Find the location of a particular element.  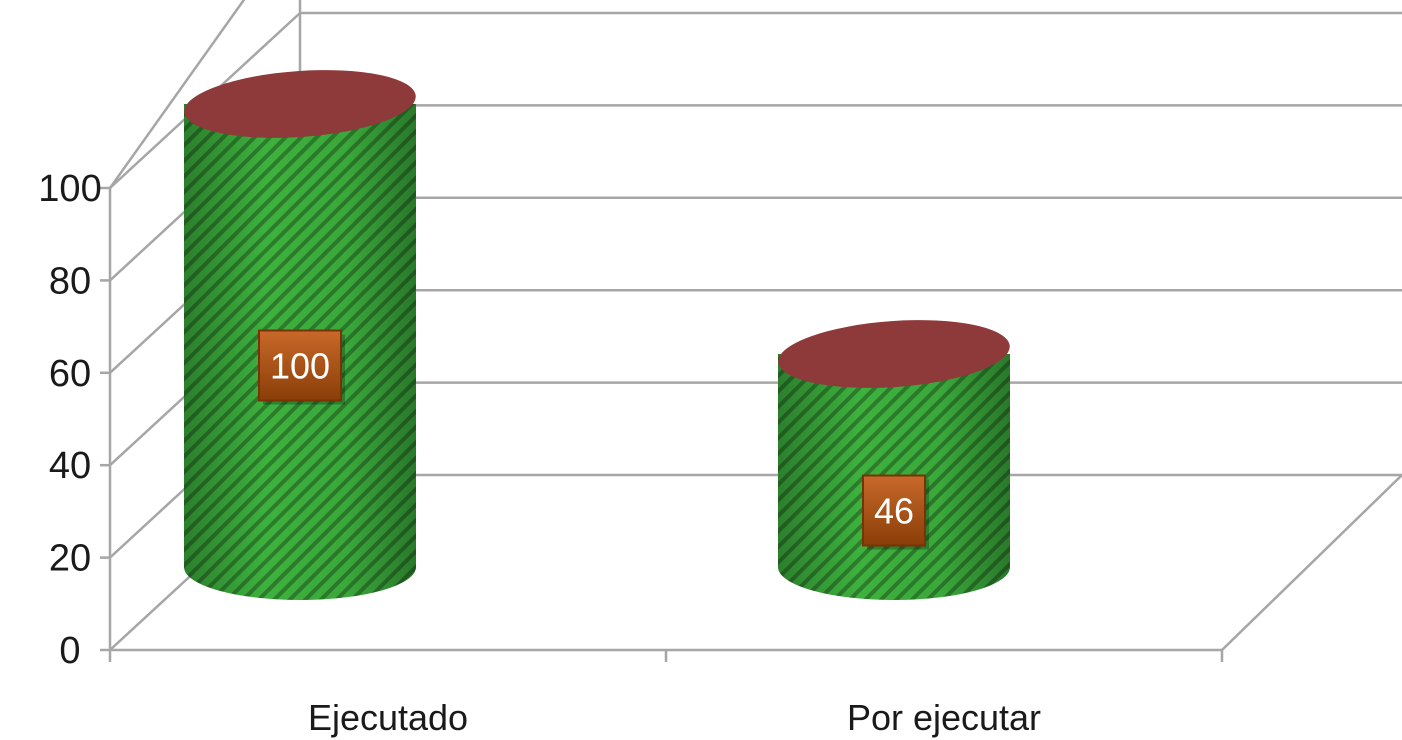

y-tick-label: 0 is located at coordinates (69, 651).